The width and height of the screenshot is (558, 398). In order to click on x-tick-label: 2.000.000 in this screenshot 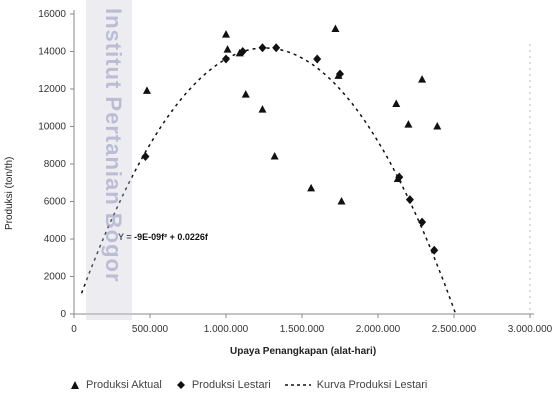, I will do `click(378, 329)`.